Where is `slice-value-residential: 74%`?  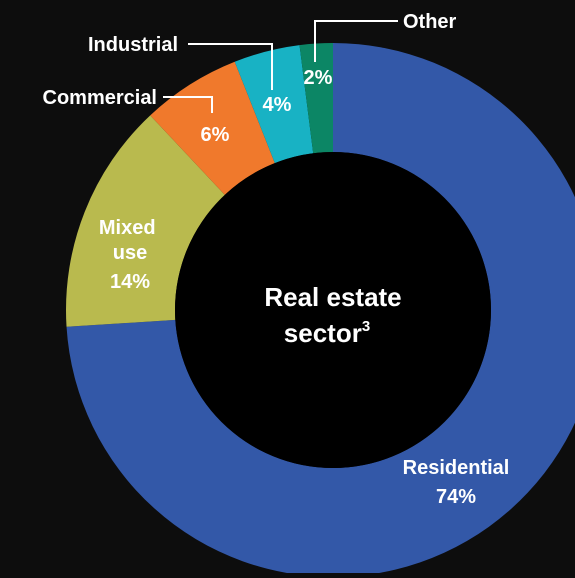 slice-value-residential: 74% is located at coordinates (456, 497).